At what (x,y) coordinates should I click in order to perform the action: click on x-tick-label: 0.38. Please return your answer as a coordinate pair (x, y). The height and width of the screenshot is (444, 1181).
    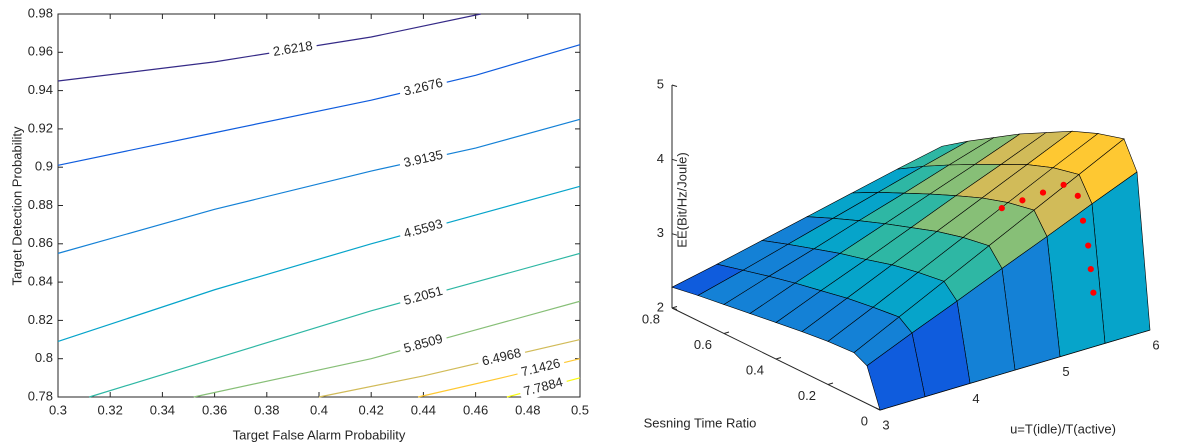
    Looking at the image, I should click on (266, 409).